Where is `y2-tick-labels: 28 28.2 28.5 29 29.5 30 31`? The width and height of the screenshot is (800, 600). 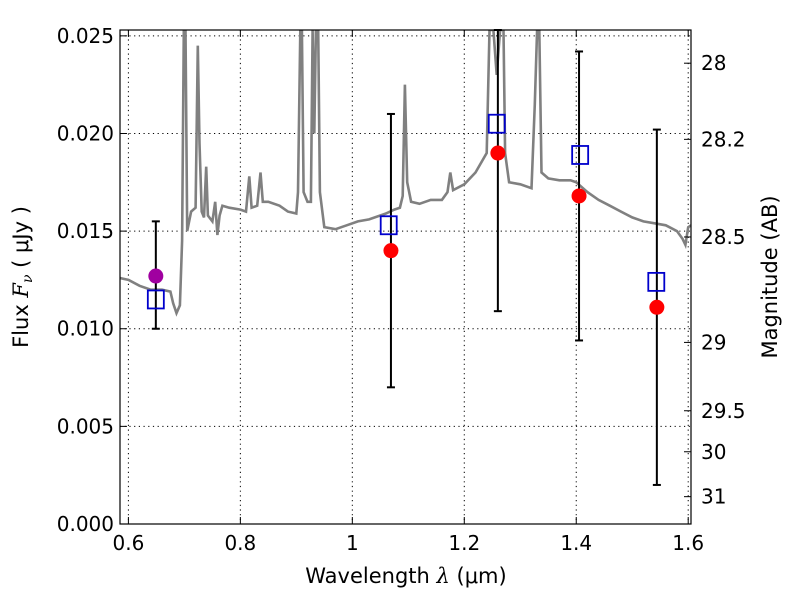
y2-tick-labels: 28 28.2 28.5 29 29.5 30 31 is located at coordinates (723, 279).